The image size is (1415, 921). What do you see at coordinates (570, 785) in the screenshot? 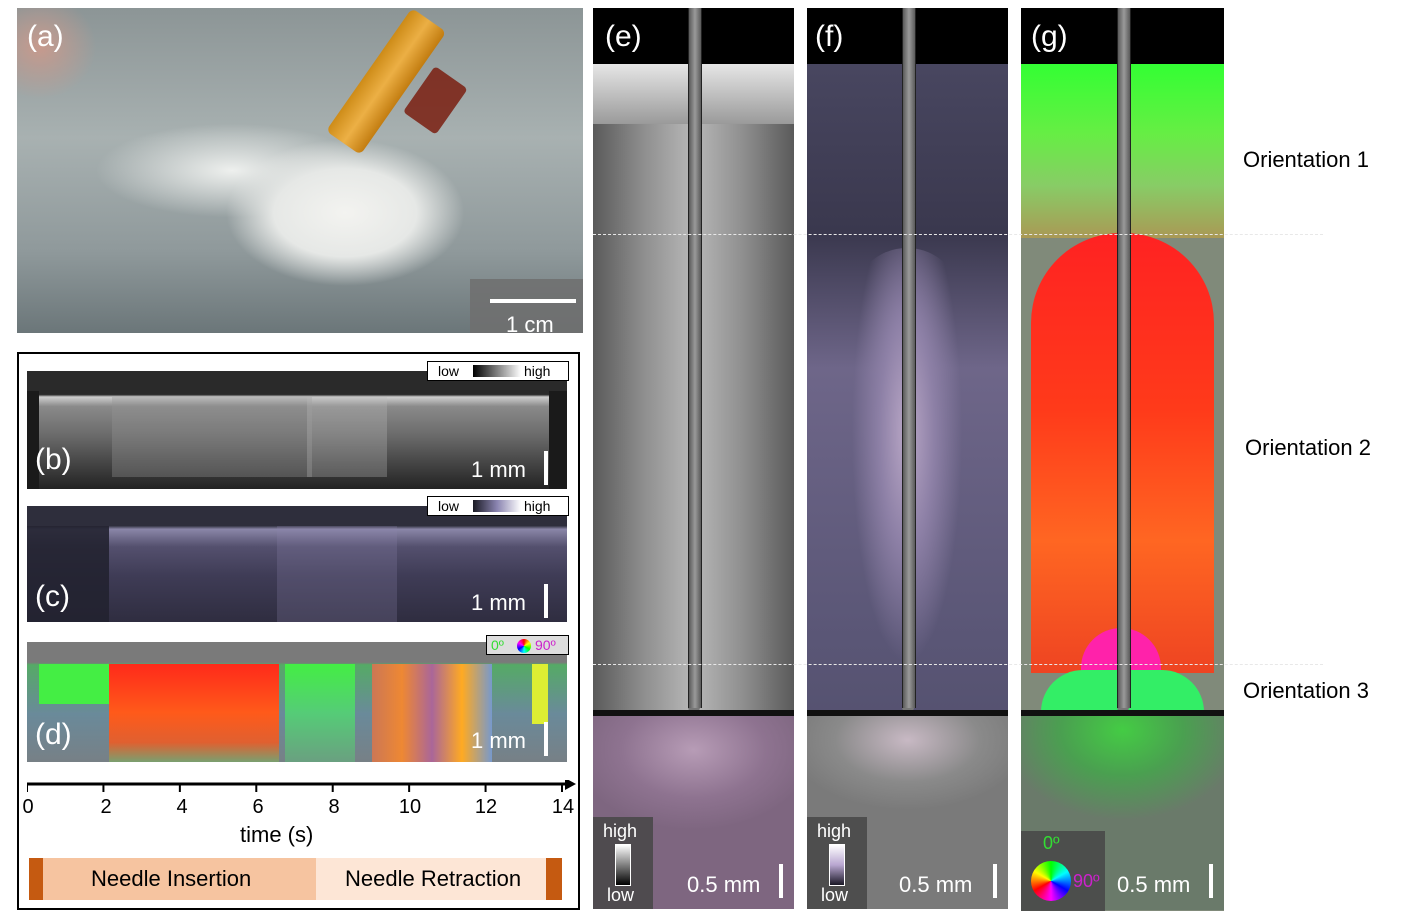
I see `time-axis-arrow` at bounding box center [570, 785].